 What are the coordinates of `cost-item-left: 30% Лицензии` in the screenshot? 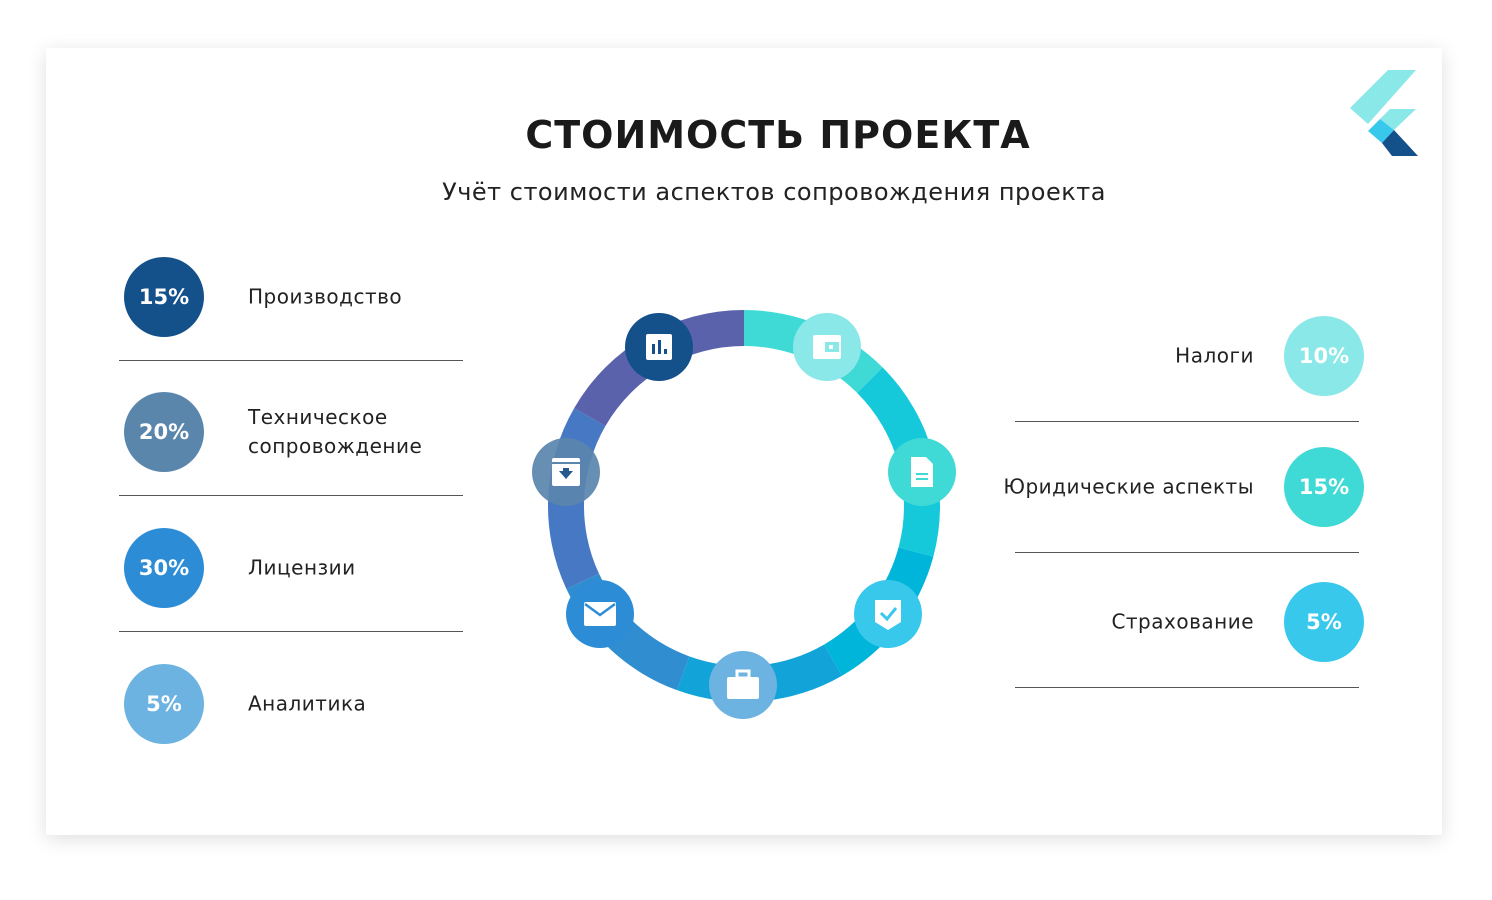 It's located at (294, 568).